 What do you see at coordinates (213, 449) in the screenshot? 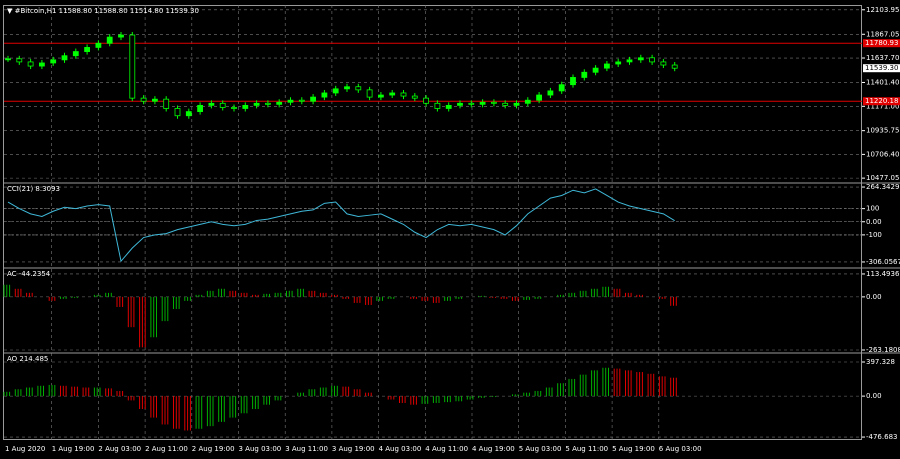
I see `time-label: 2 Aug 19:00` at bounding box center [213, 449].